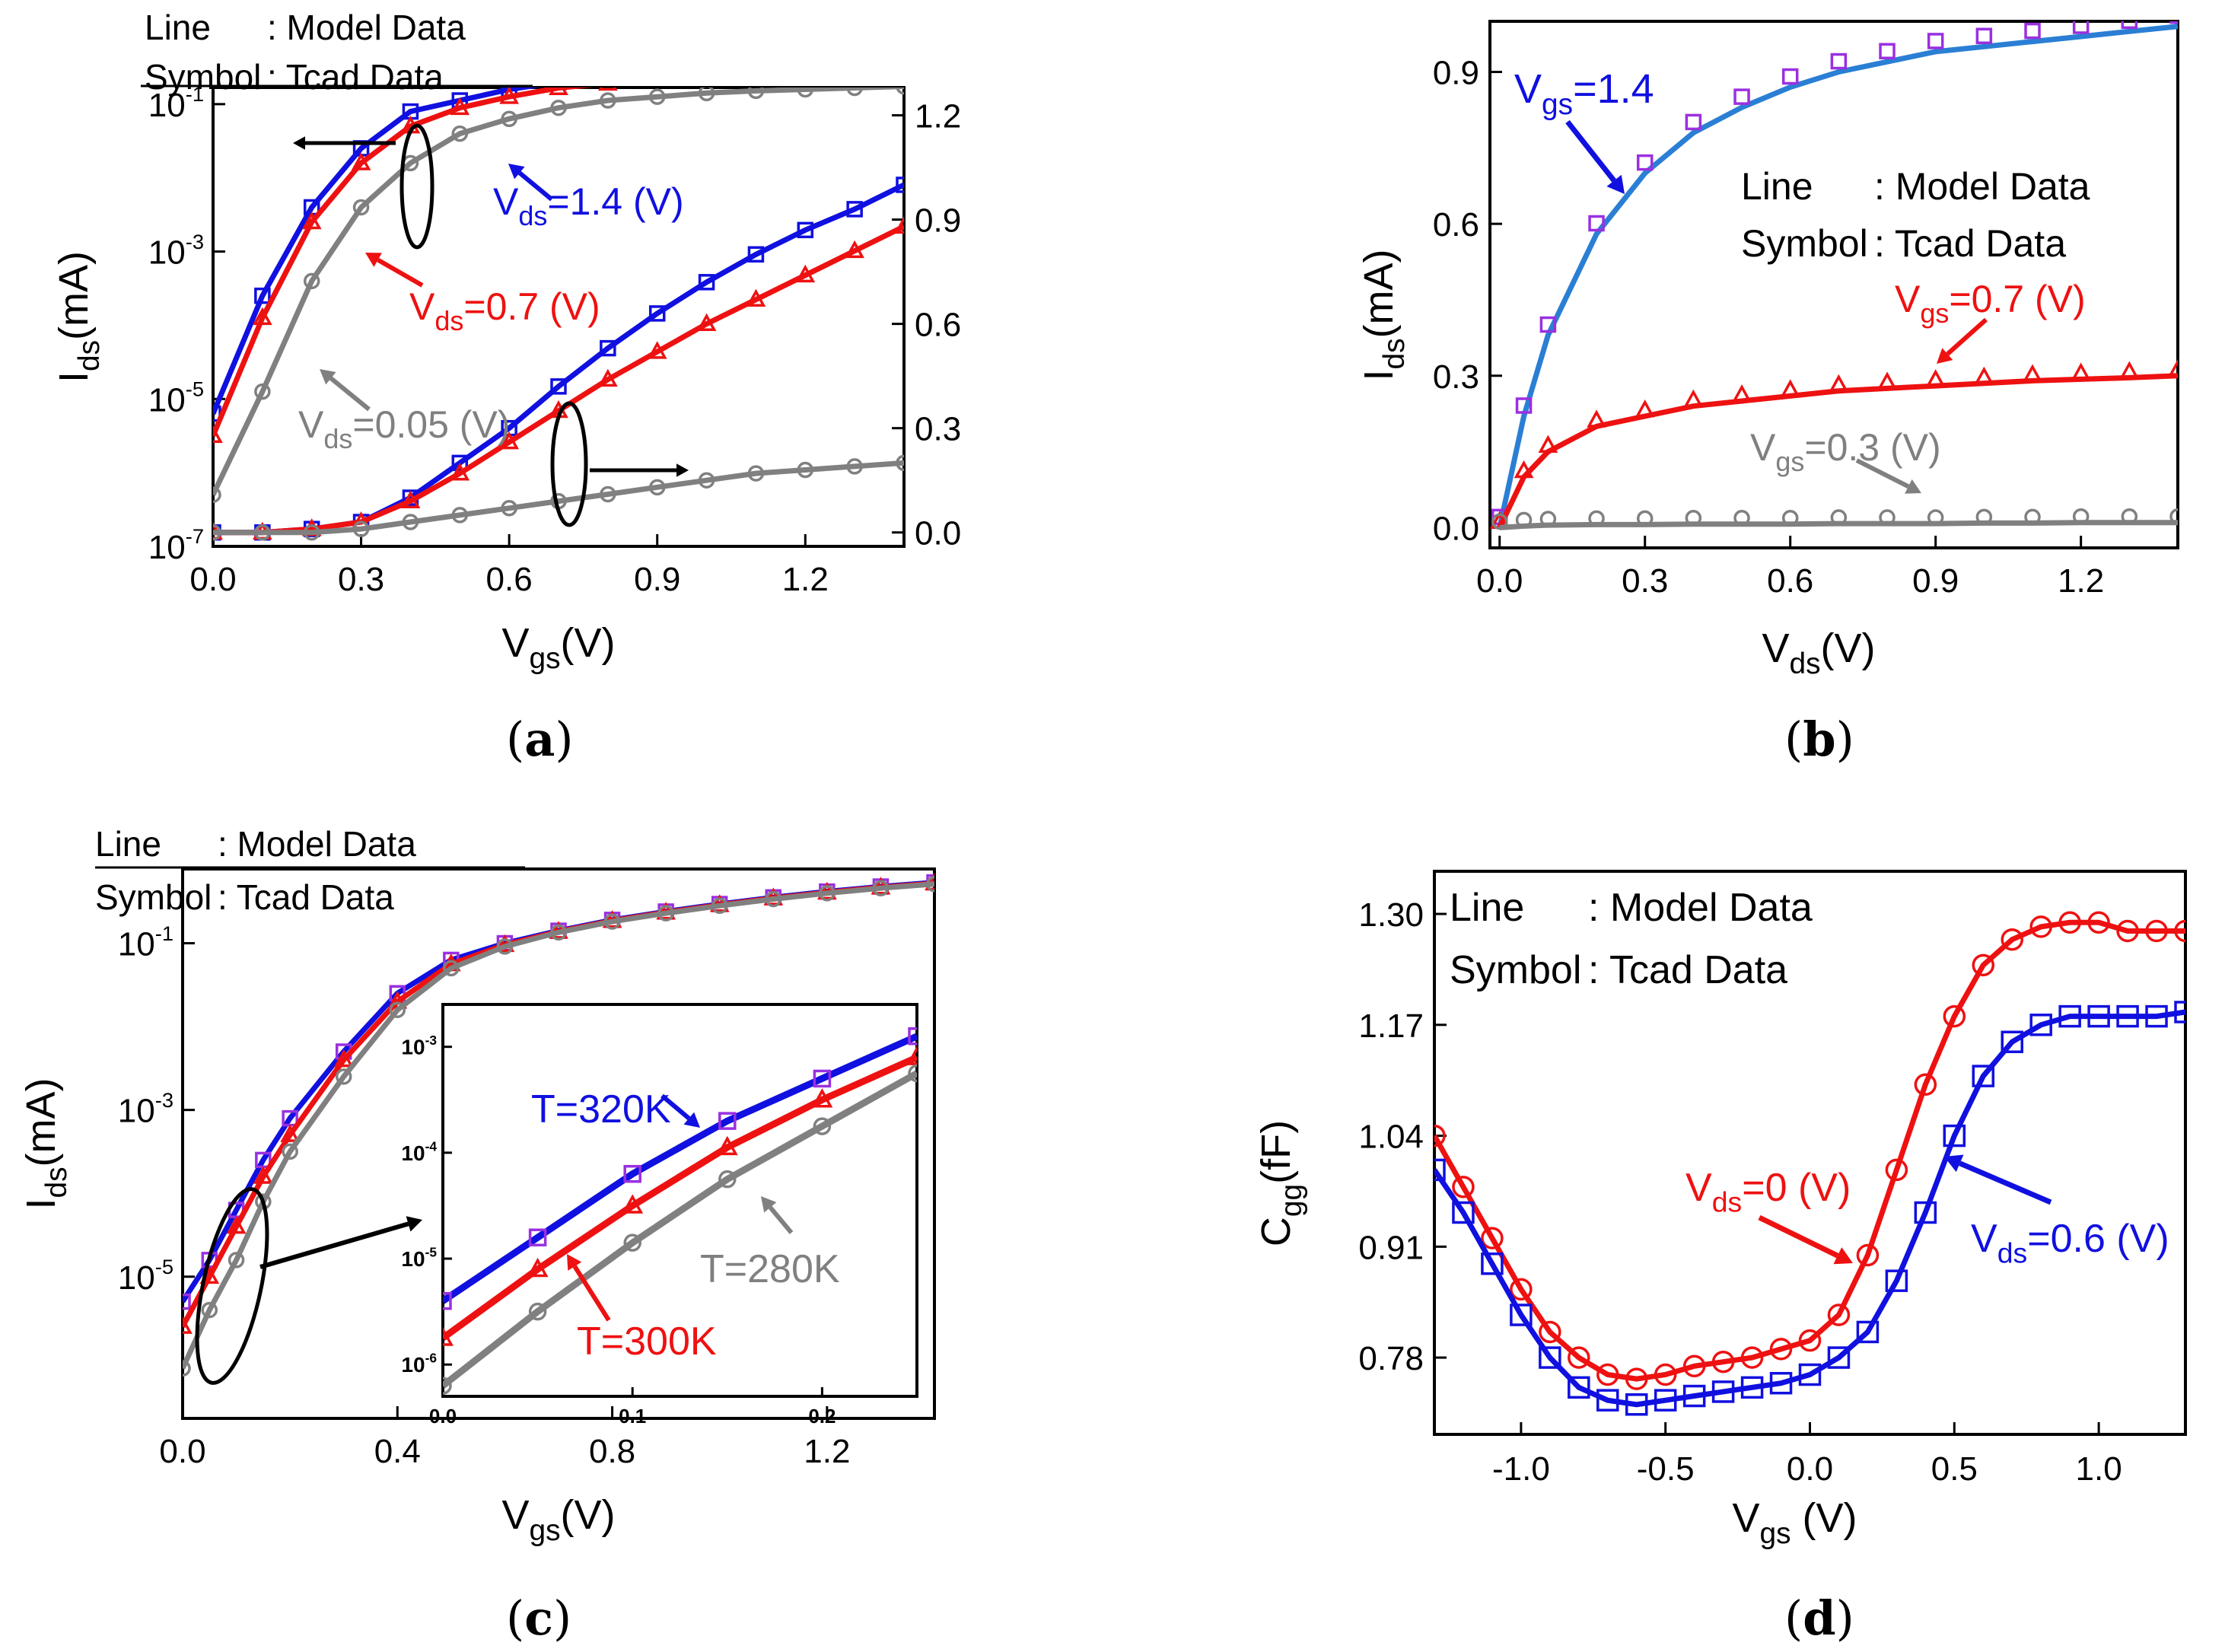 Image resolution: width=2225 pixels, height=1652 pixels. What do you see at coordinates (1843, 1256) in the screenshot?
I see `panel-d-arrow-vds0-head` at bounding box center [1843, 1256].